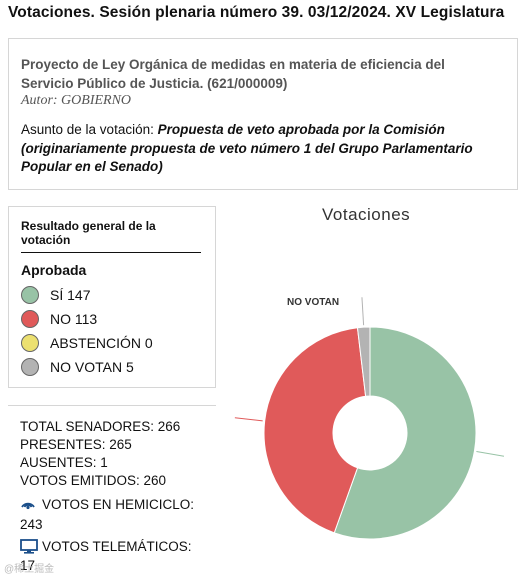  Describe the element at coordinates (405, 433) in the screenshot. I see `pie-slice-s-` at that location.